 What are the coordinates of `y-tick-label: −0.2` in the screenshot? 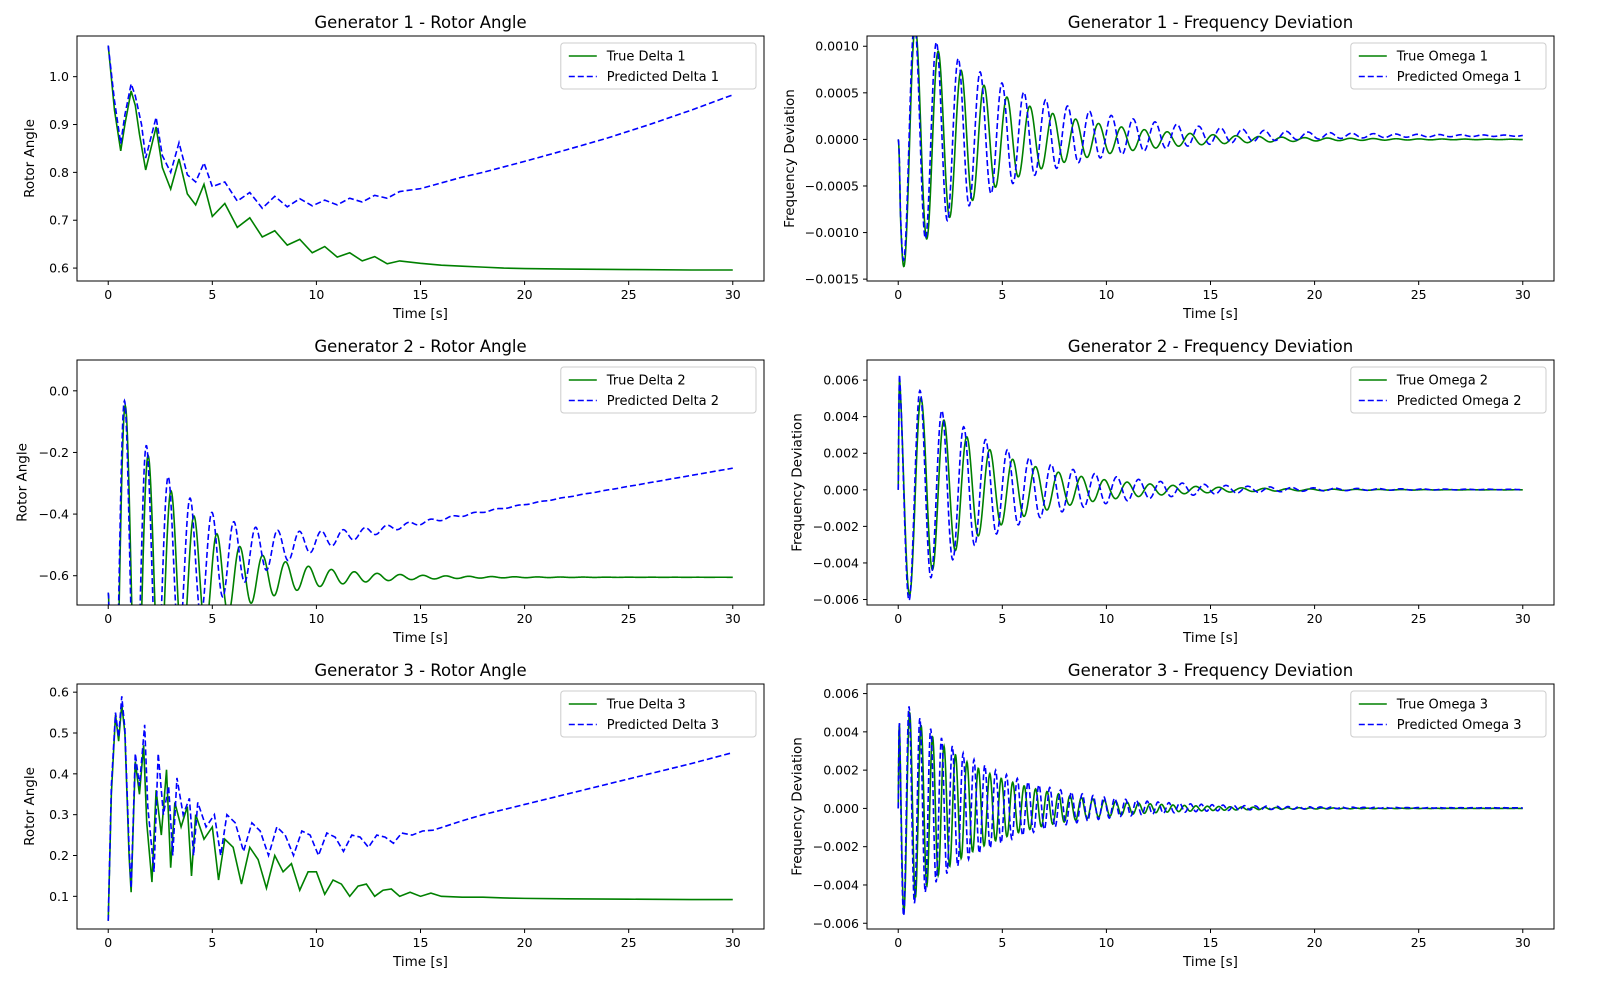 It's located at (54, 452).